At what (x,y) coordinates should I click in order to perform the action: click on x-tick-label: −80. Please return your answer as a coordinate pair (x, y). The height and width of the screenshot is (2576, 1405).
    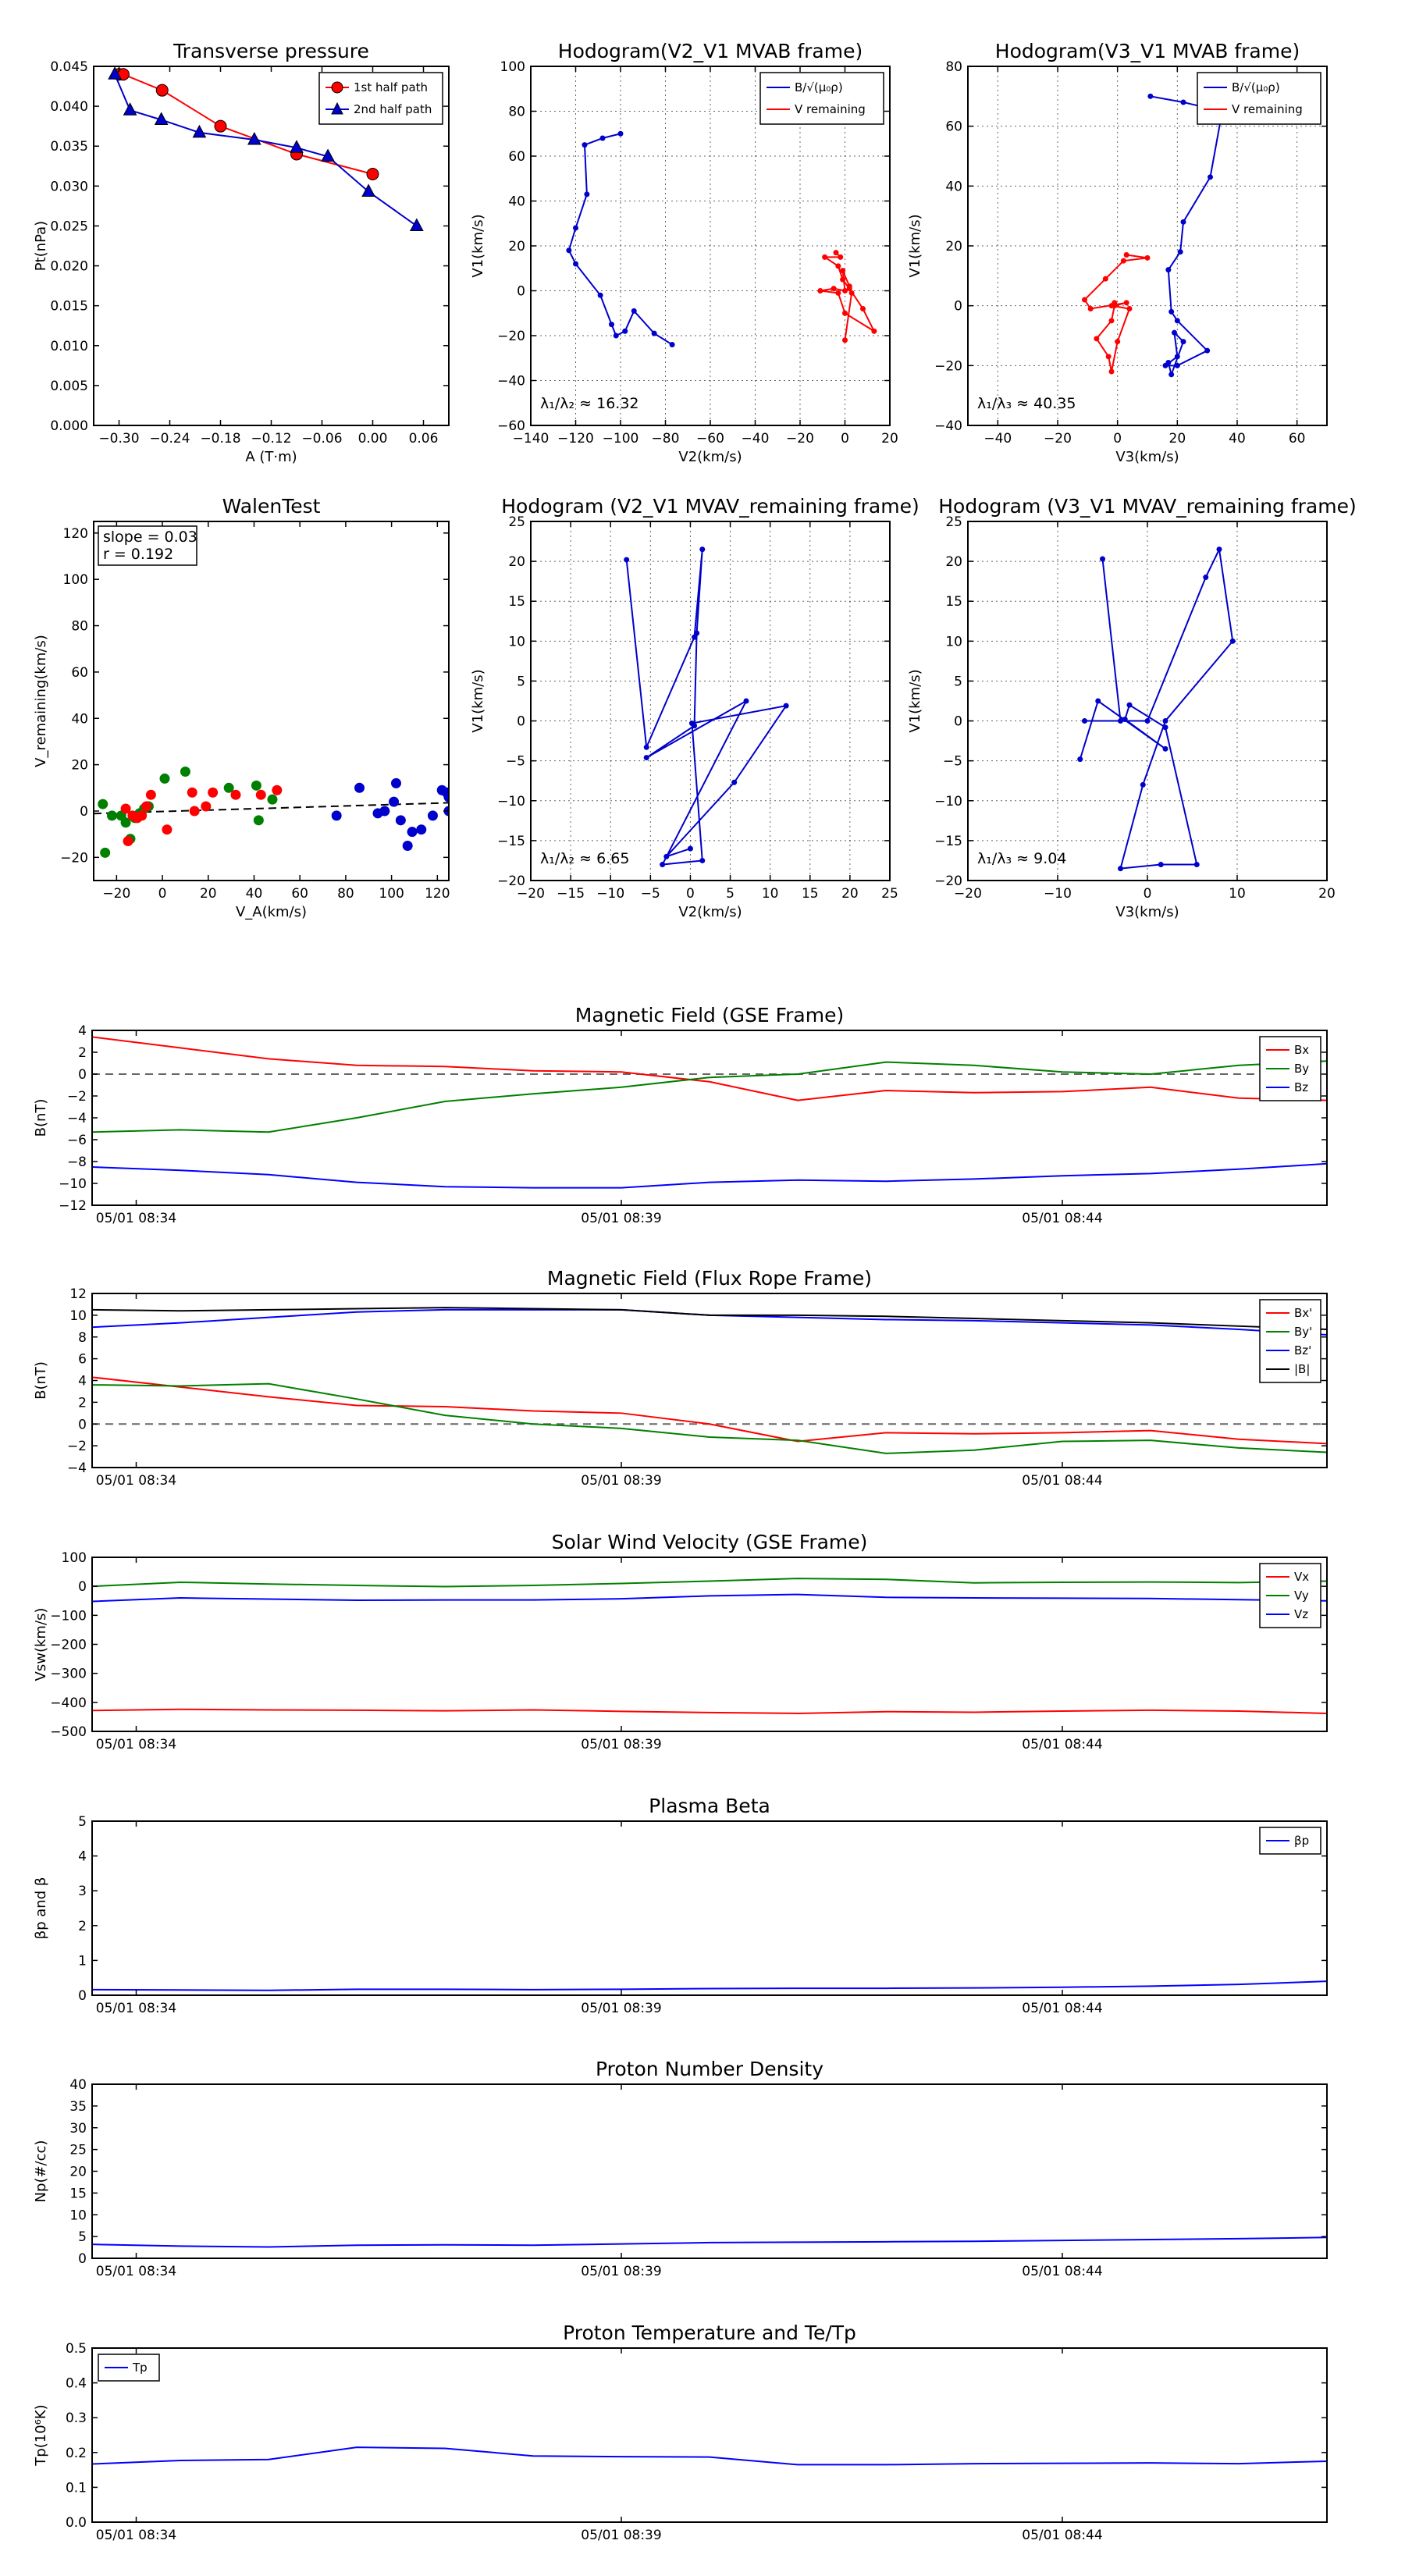
    Looking at the image, I should click on (666, 439).